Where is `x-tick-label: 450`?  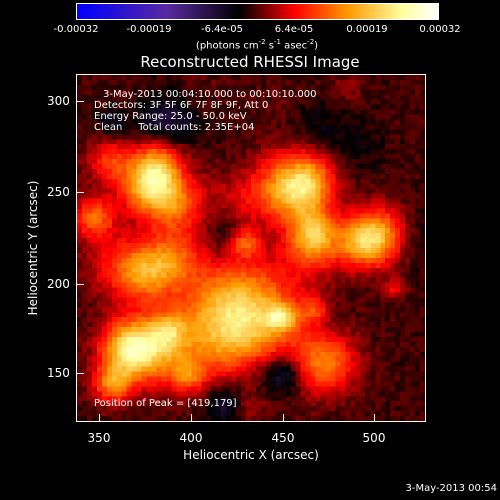 x-tick-label: 450 is located at coordinates (283, 438).